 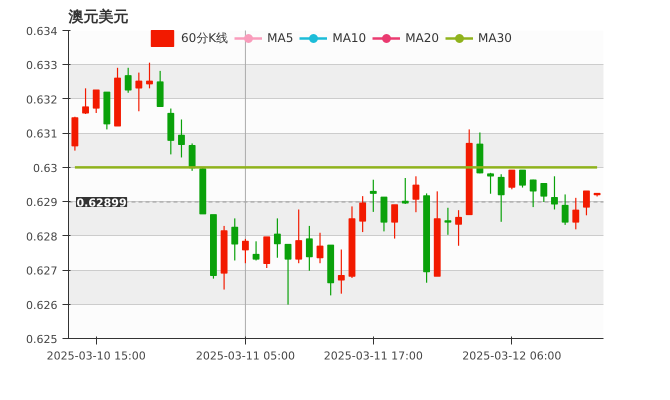 What do you see at coordinates (495, 38) in the screenshot?
I see `legend-label: MA30` at bounding box center [495, 38].